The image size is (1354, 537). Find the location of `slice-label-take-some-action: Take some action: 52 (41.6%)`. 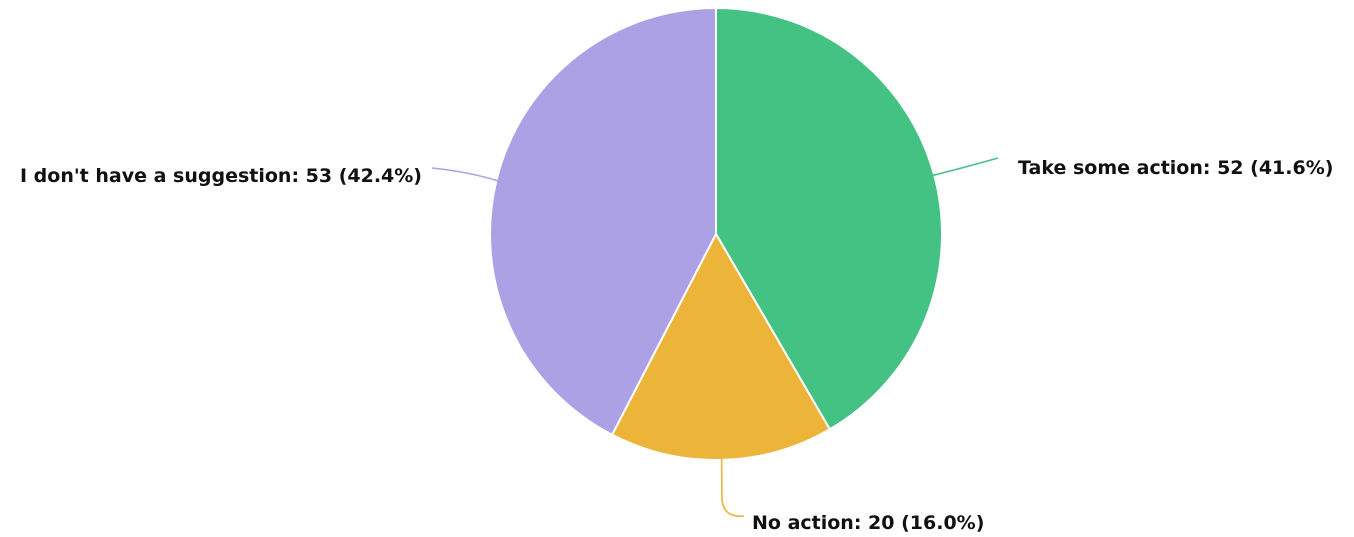

slice-label-take-some-action: Take some action: 52 (41.6%) is located at coordinates (1175, 168).